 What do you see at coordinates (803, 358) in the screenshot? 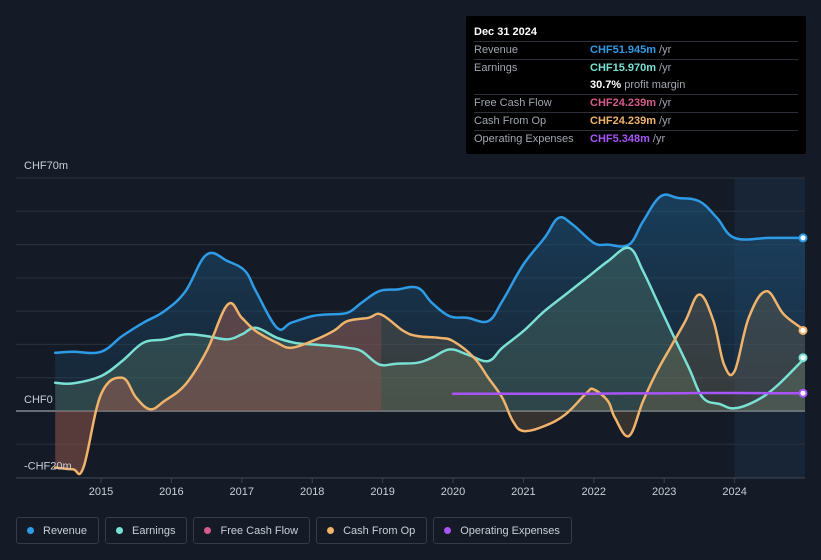
I see `endpoint-earnings` at bounding box center [803, 358].